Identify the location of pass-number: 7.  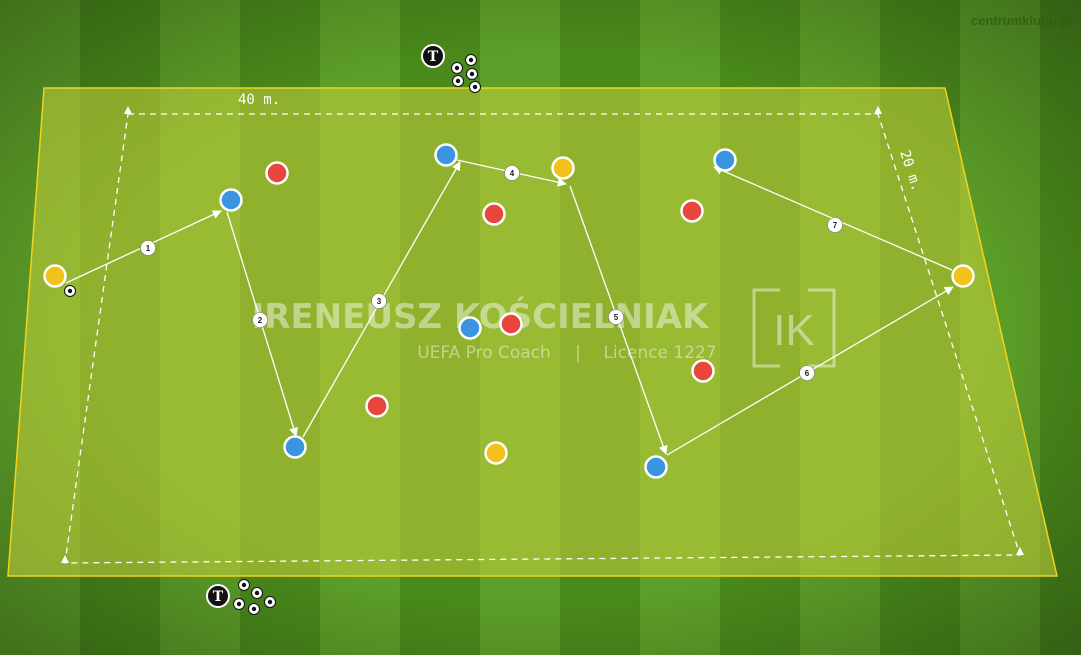
(835, 225).